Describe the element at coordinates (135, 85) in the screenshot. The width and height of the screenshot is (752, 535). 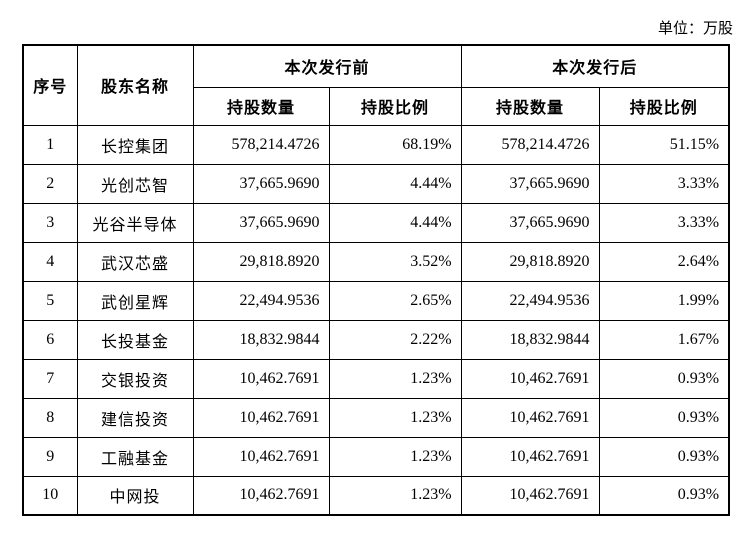
I see `header-col-shareholder-name: 股东名称` at that location.